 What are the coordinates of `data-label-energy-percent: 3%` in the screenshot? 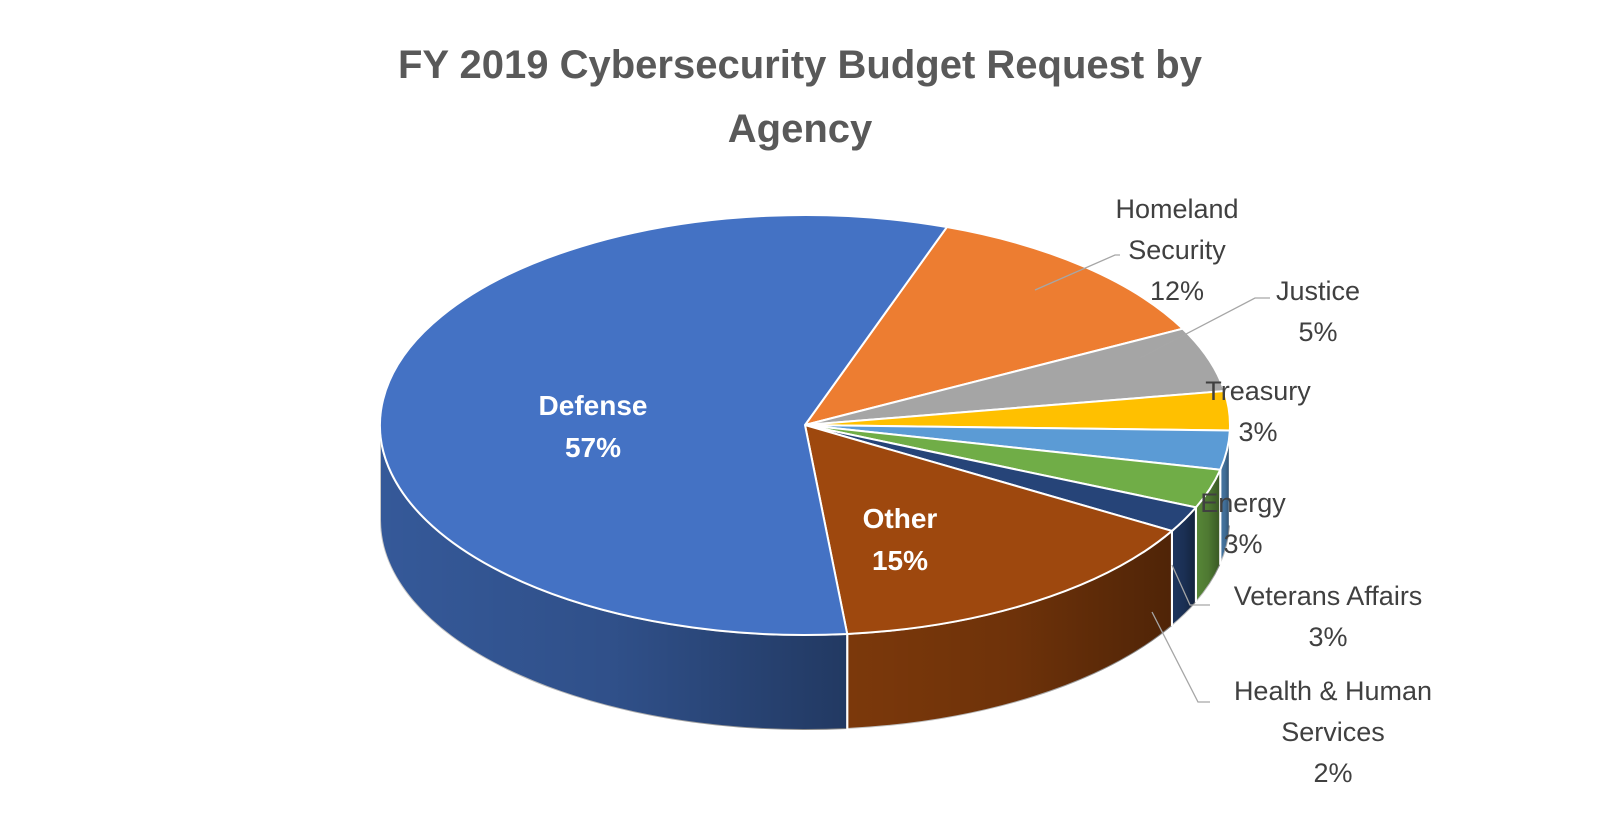 It's located at (1242, 544).